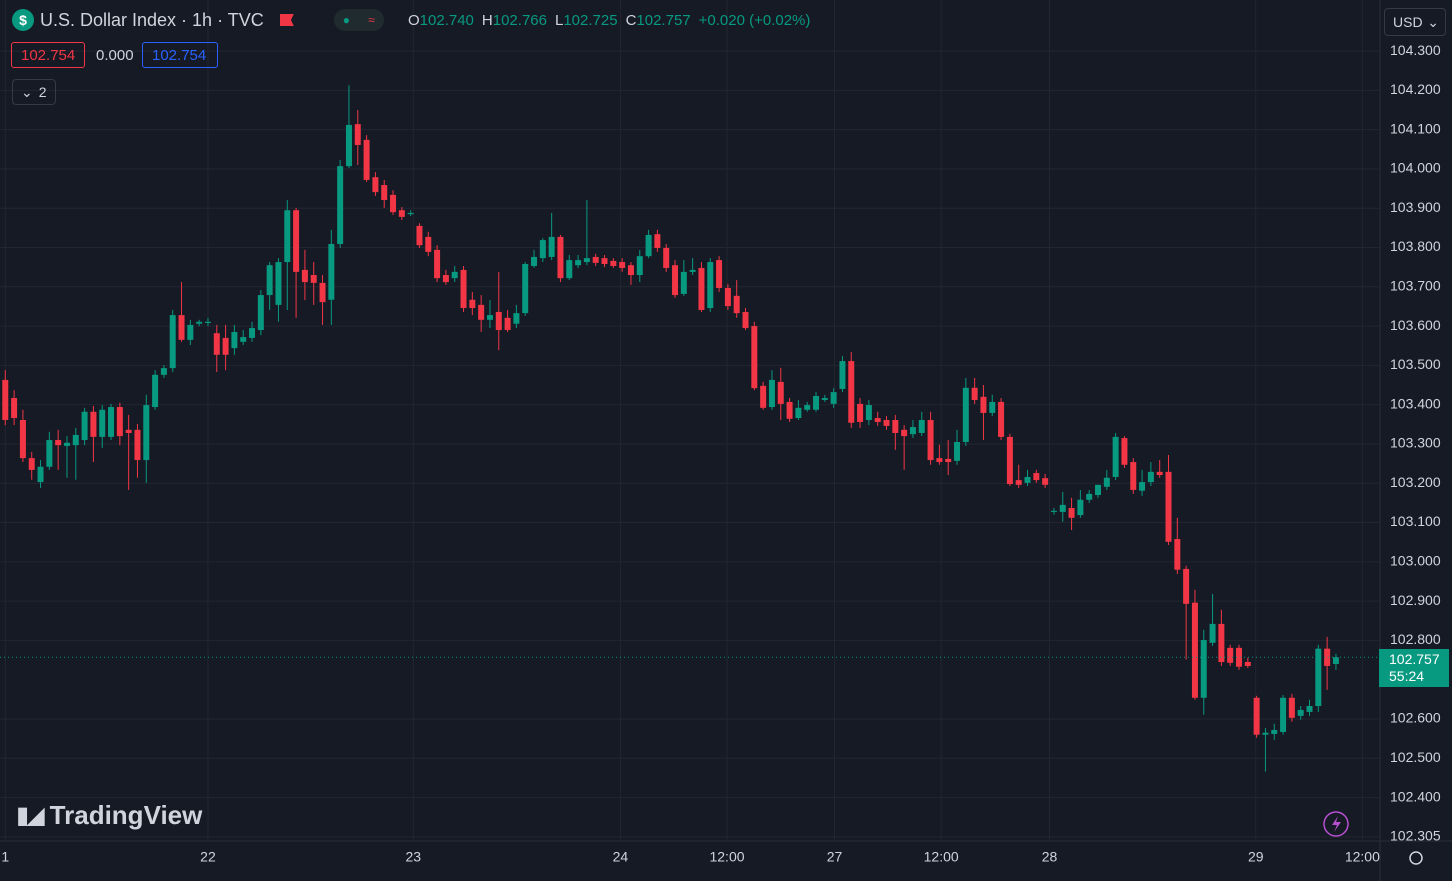 This screenshot has width=1452, height=881. Describe the element at coordinates (1415, 246) in the screenshot. I see `y-tick-label: 103.800` at that location.